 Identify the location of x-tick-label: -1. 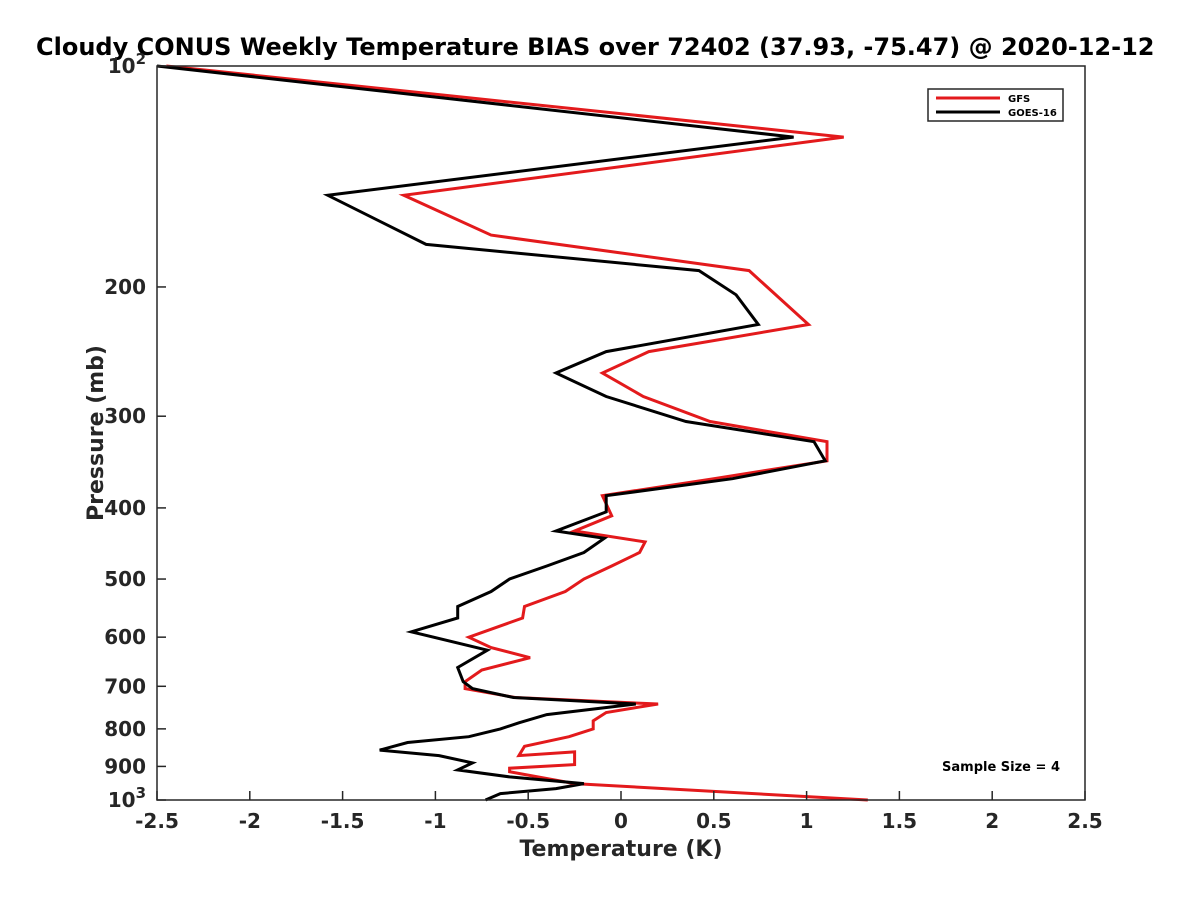
(435, 821).